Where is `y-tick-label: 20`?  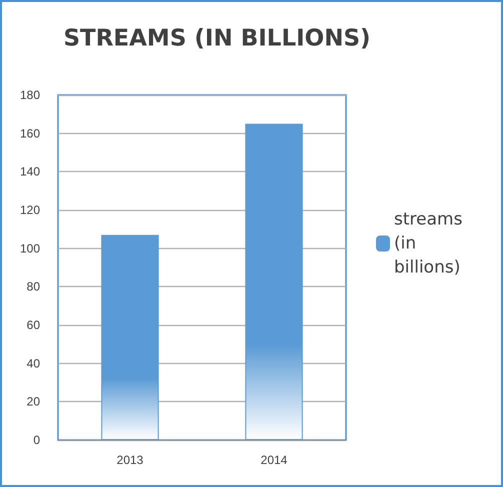
y-tick-label: 20 is located at coordinates (33, 401).